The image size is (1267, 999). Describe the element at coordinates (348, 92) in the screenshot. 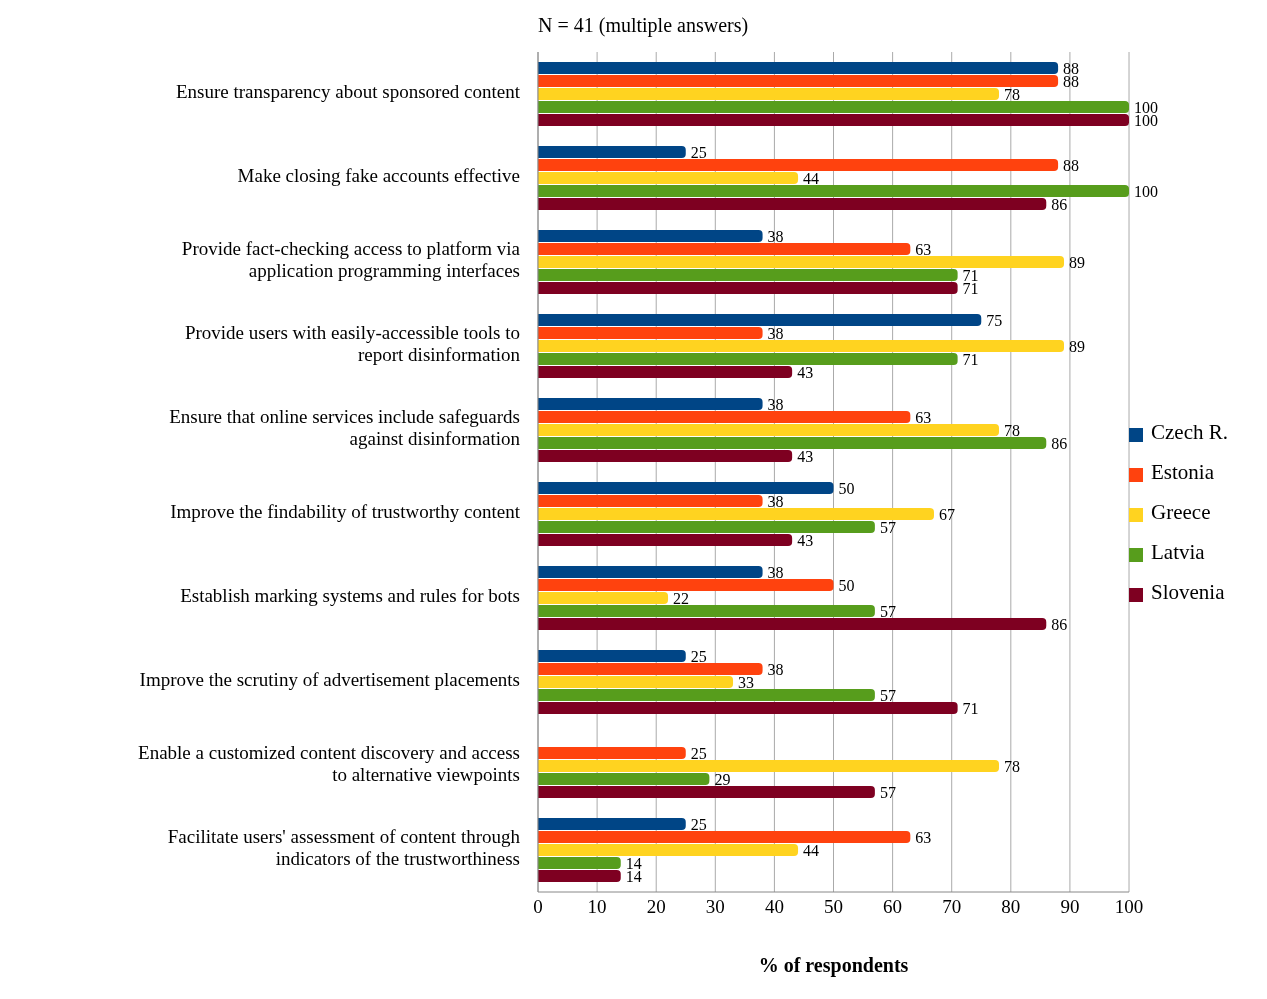

I see `y-tick-label: Ensure transparency about sponsored content` at that location.